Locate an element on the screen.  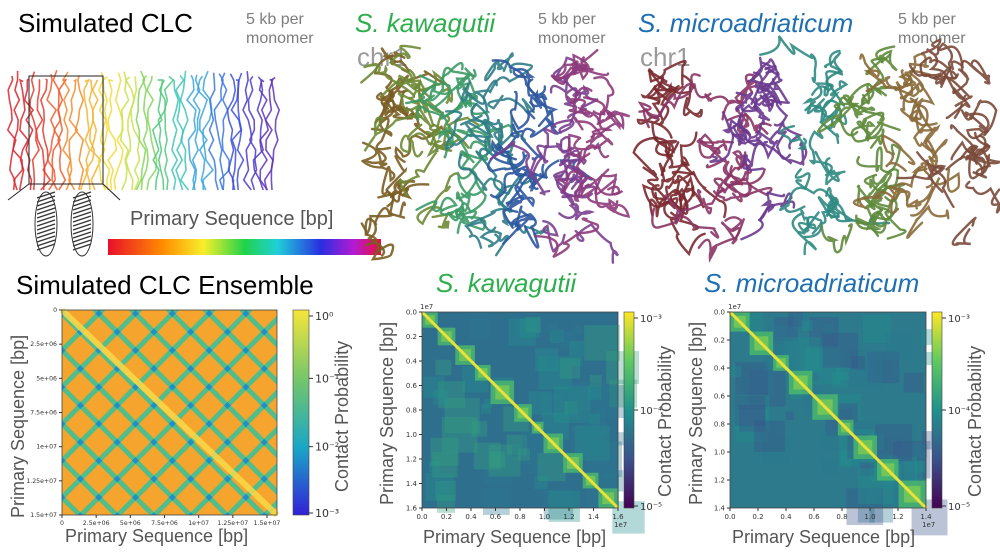
sequence-bar-label: Primary Sequence [bp] is located at coordinates (232, 219).